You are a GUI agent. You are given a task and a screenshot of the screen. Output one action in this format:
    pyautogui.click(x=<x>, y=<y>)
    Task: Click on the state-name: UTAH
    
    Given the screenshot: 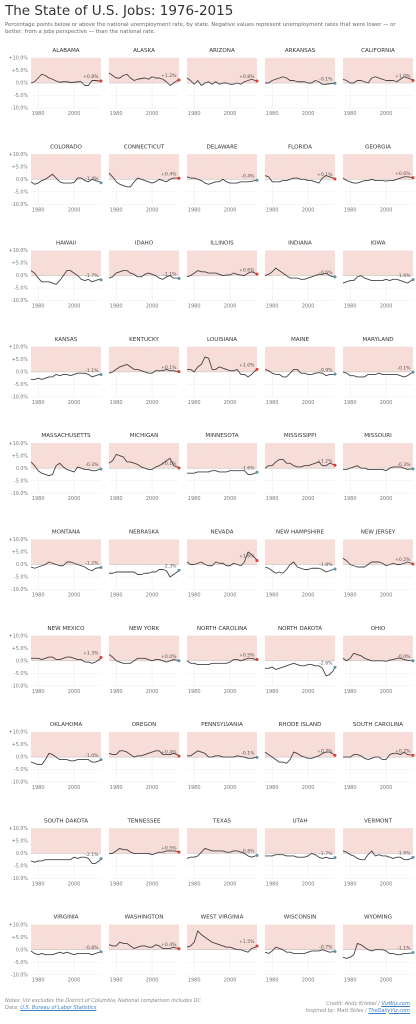 What is the action you would take?
    pyautogui.click(x=299, y=821)
    